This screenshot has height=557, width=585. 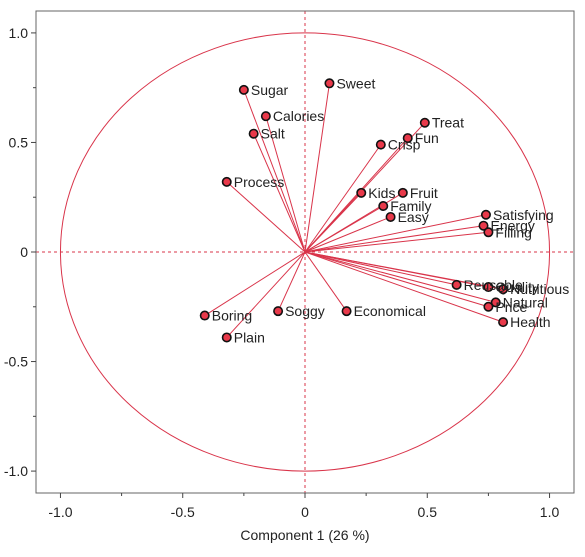 What do you see at coordinates (539, 289) in the screenshot?
I see `point-label-nutritious: Nutritious` at bounding box center [539, 289].